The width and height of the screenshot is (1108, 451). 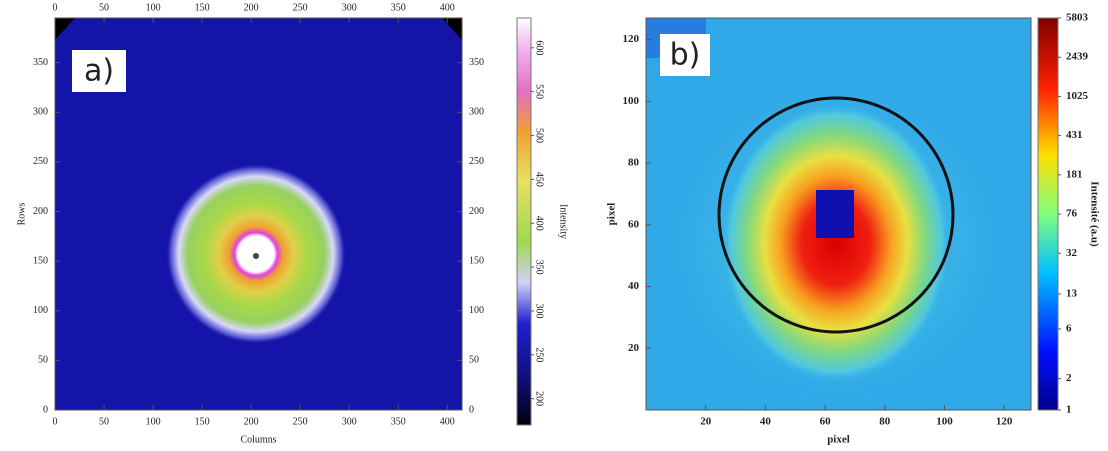 What do you see at coordinates (539, 310) in the screenshot?
I see `colorbar-tick-label: 300` at bounding box center [539, 310].